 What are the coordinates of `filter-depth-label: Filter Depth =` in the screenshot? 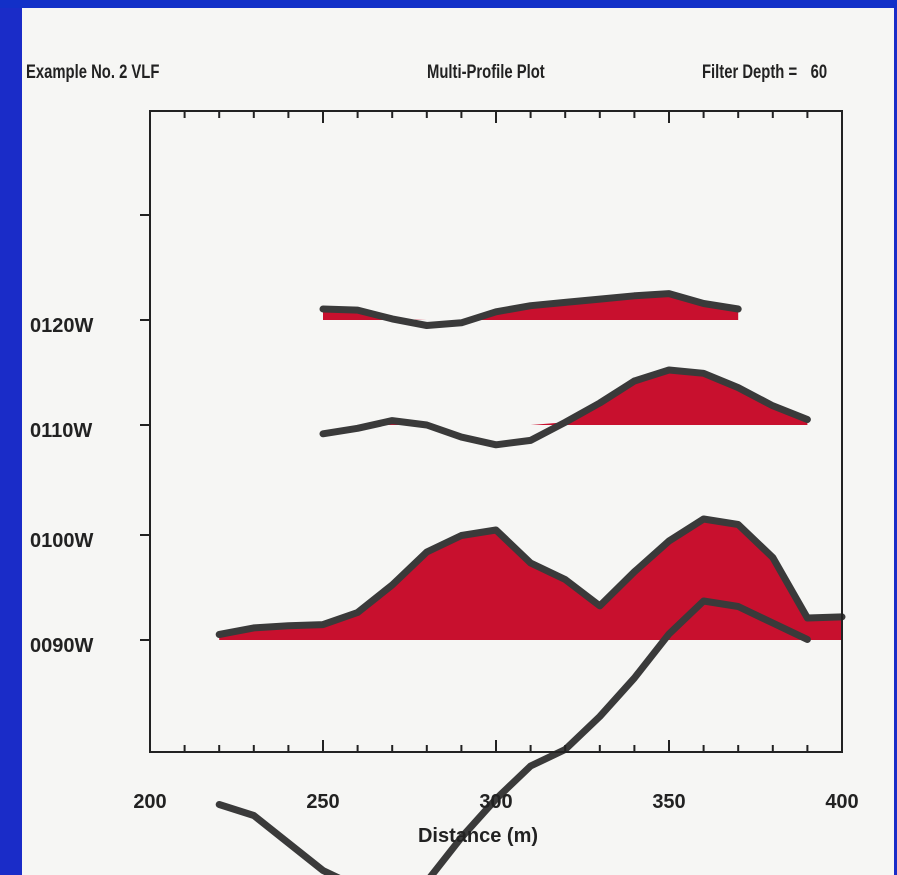 It's located at (750, 72).